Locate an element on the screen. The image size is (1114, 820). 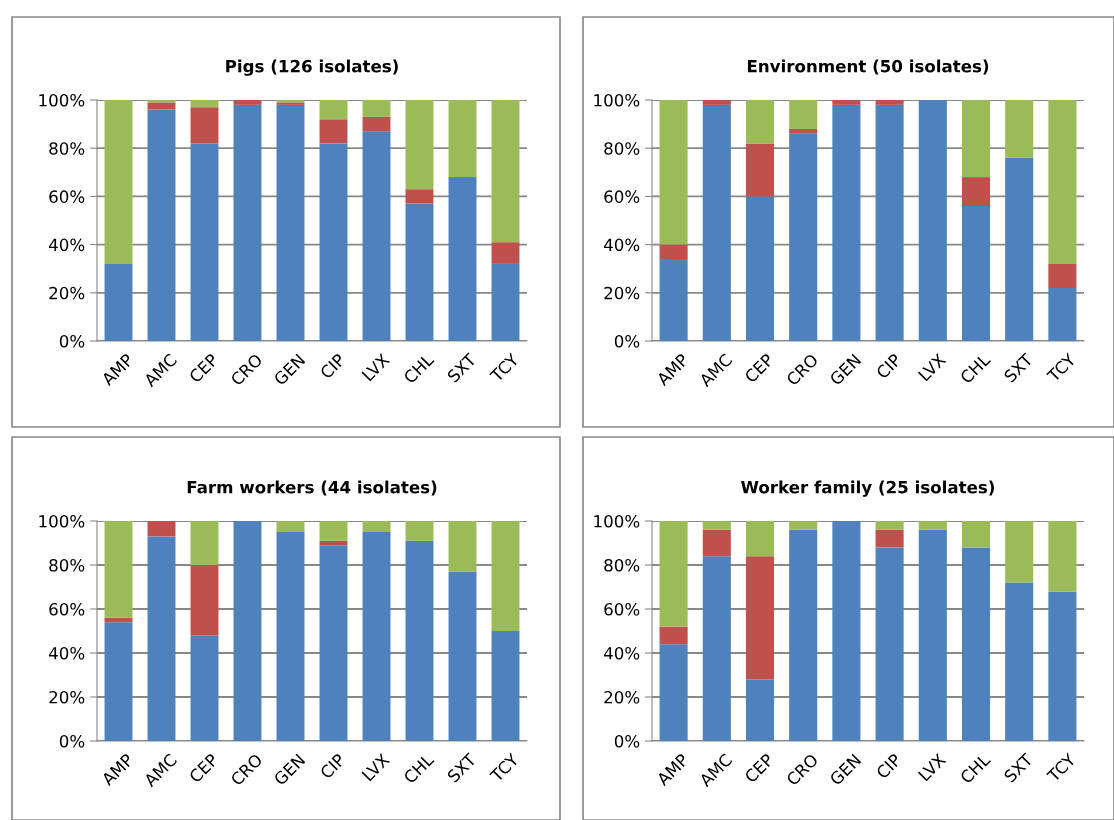
x-tick-label: CEP is located at coordinates (203, 768).